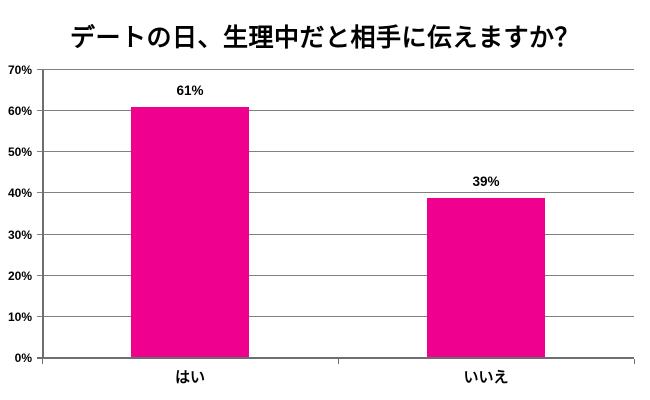 This screenshot has height=400, width=650. Describe the element at coordinates (19, 193) in the screenshot. I see `y-tick-label-40: 40%` at that location.